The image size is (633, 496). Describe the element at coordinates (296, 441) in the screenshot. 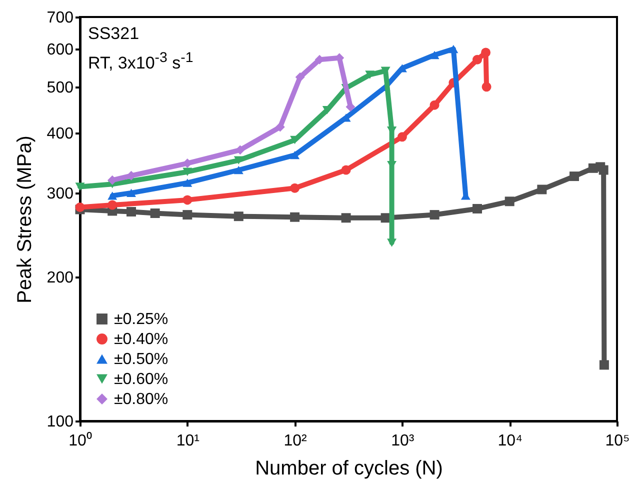

I see `x-tick-label: 10²` at that location.